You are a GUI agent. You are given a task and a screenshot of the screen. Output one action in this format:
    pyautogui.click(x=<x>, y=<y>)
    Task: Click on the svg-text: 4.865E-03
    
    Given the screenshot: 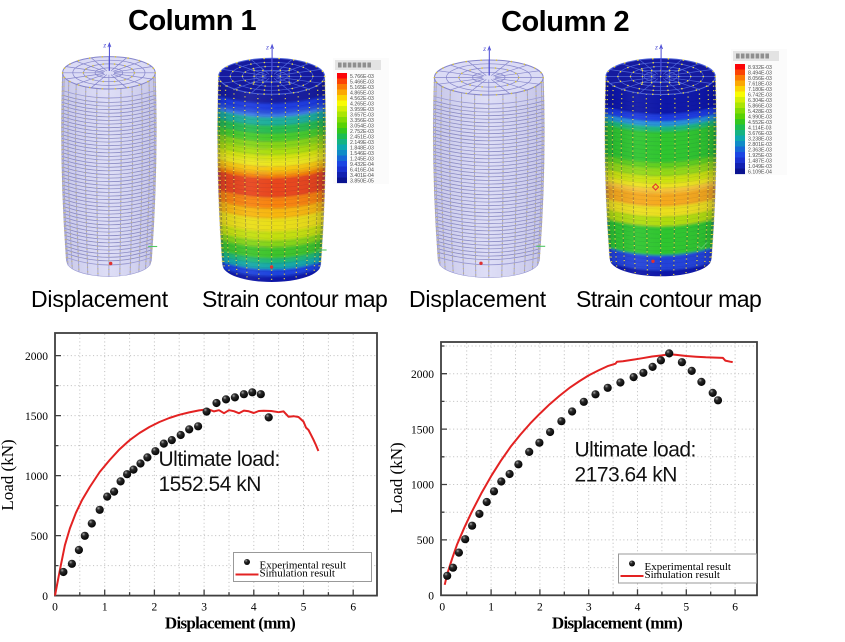 What is the action you would take?
    pyautogui.click(x=362, y=93)
    